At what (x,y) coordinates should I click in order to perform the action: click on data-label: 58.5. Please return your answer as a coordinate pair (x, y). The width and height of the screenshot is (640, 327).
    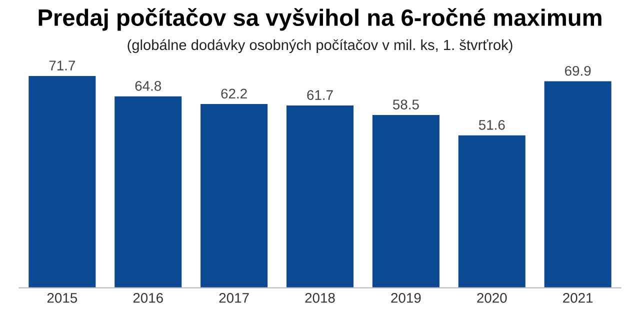
    Looking at the image, I should click on (405, 105).